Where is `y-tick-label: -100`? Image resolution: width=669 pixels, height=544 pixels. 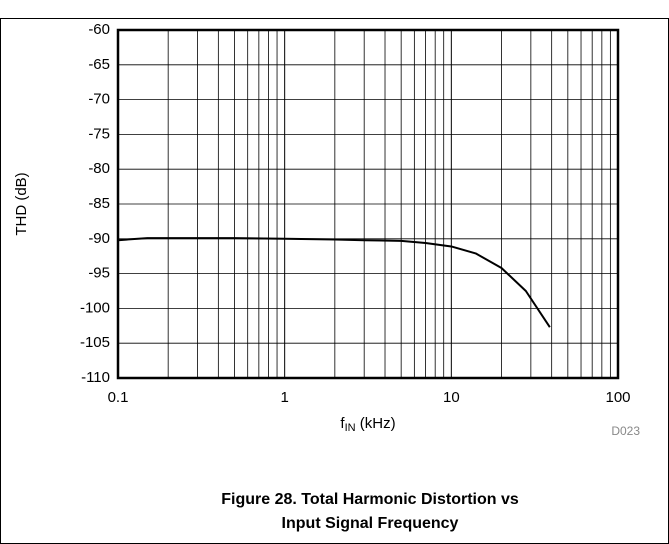
y-tick-label: -100 is located at coordinates (95, 307).